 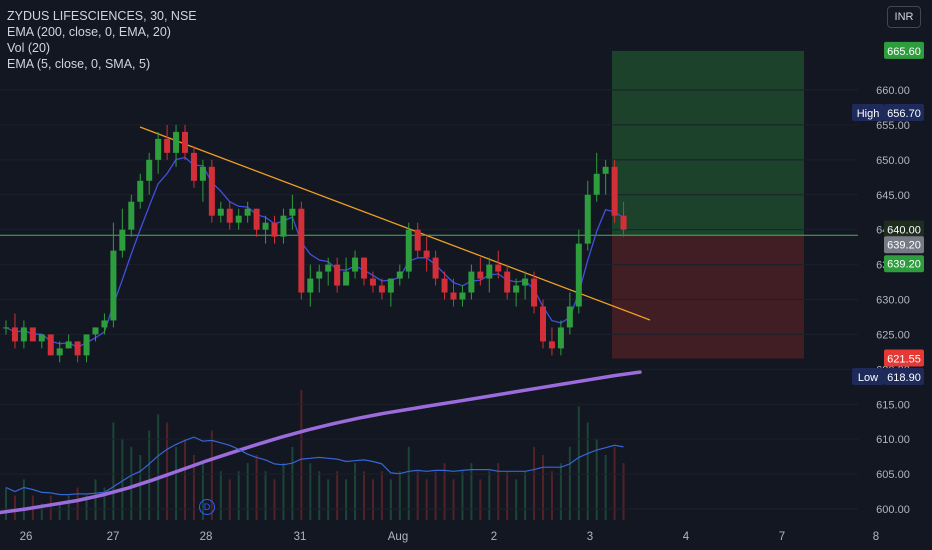 I want to click on time-tick-label: Aug, so click(x=398, y=537).